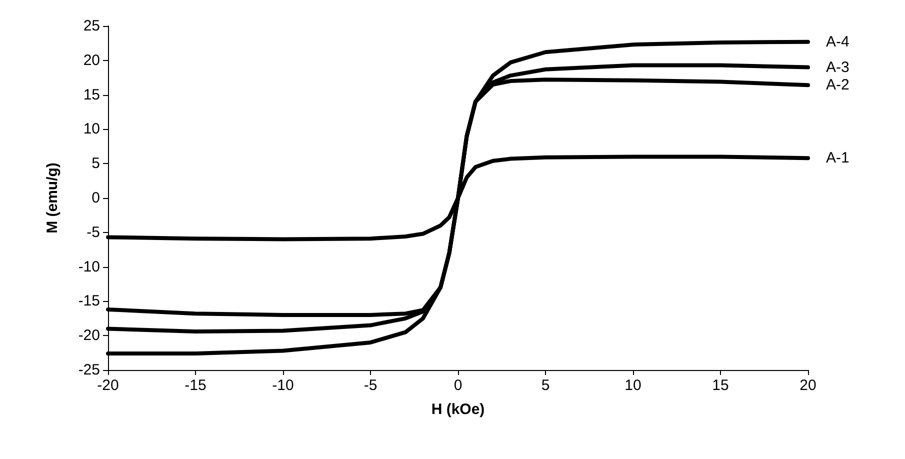  What do you see at coordinates (89, 370) in the screenshot?
I see `y-tick-label: -25` at bounding box center [89, 370].